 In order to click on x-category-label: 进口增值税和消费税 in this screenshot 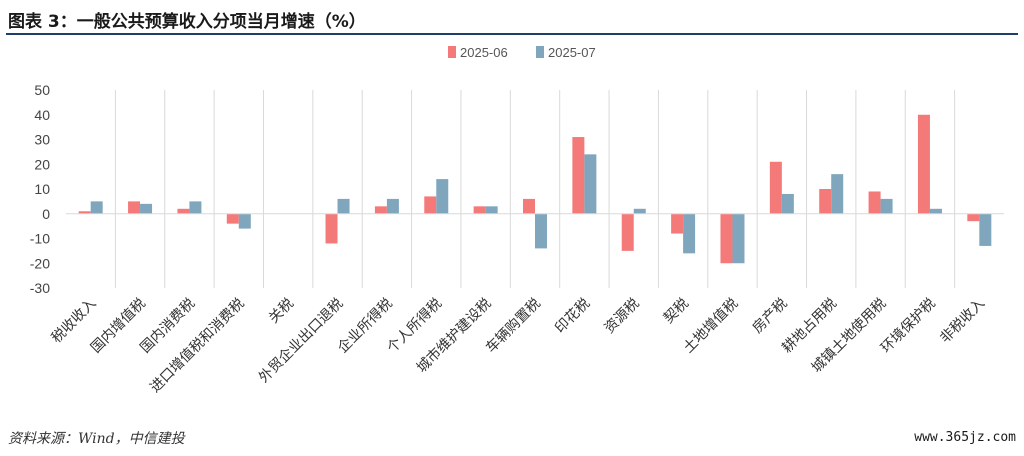, I will do `click(197, 346)`.